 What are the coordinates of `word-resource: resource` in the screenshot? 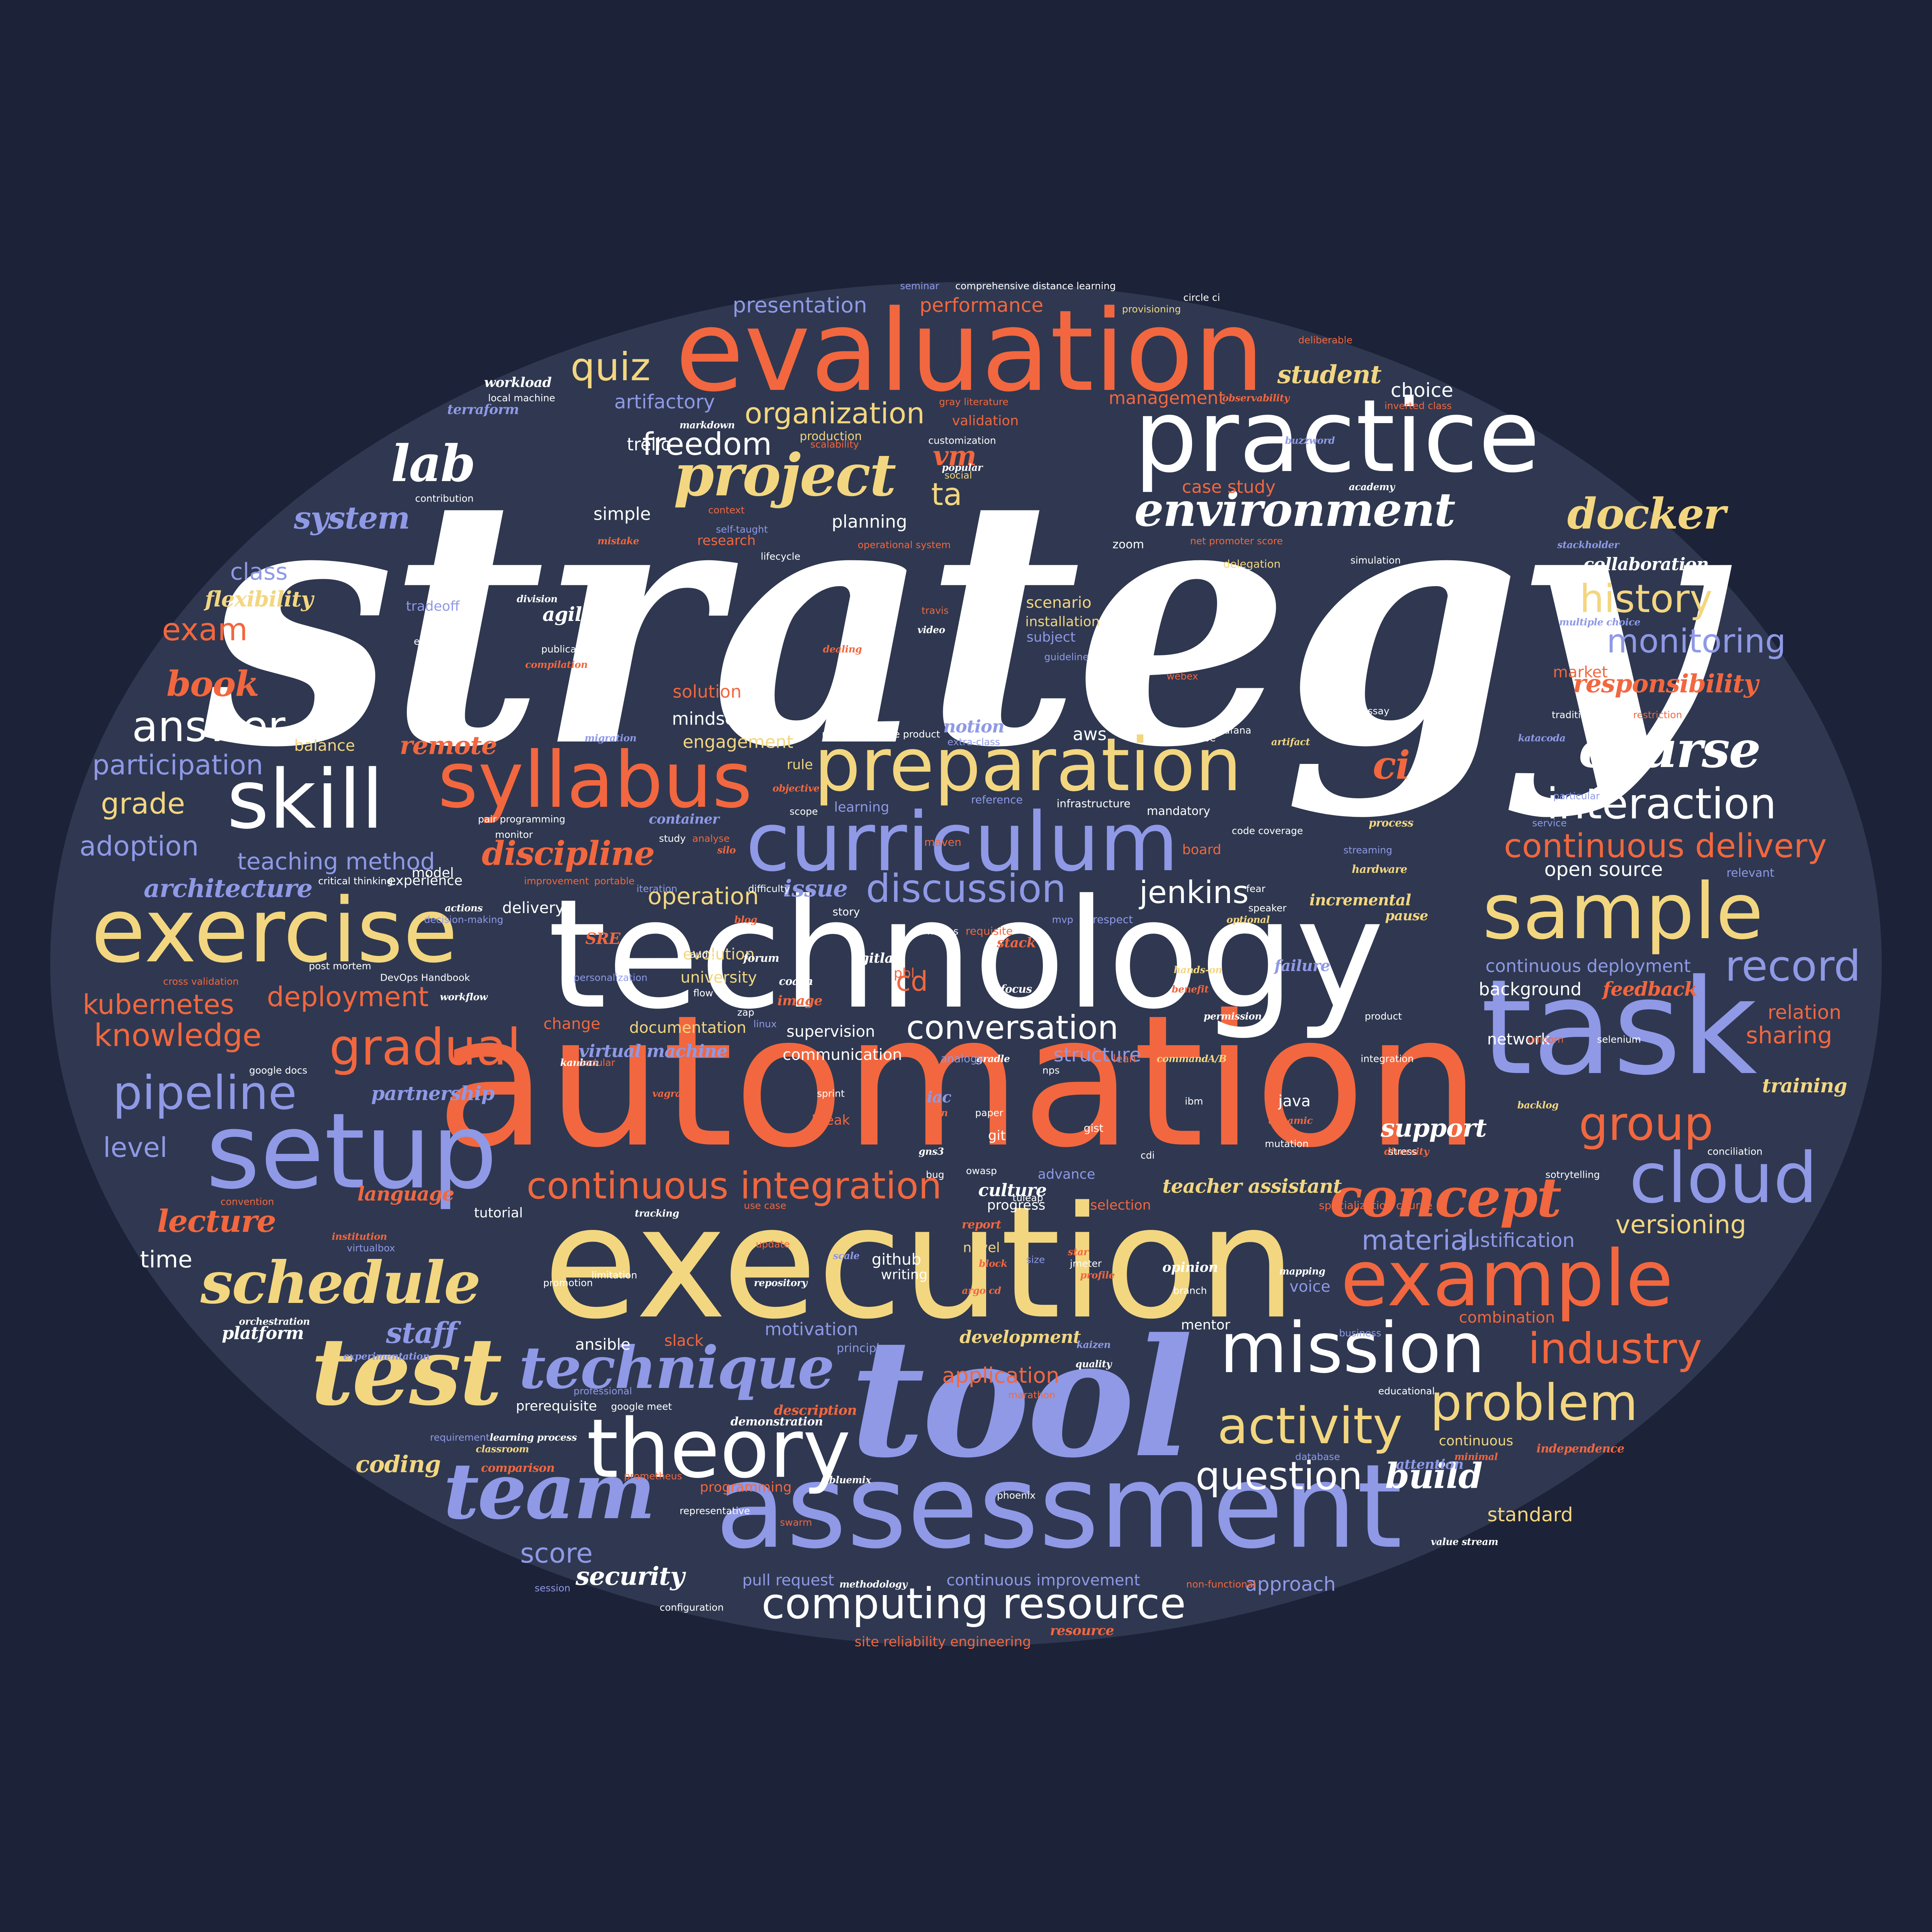 It's located at (1082, 1630).